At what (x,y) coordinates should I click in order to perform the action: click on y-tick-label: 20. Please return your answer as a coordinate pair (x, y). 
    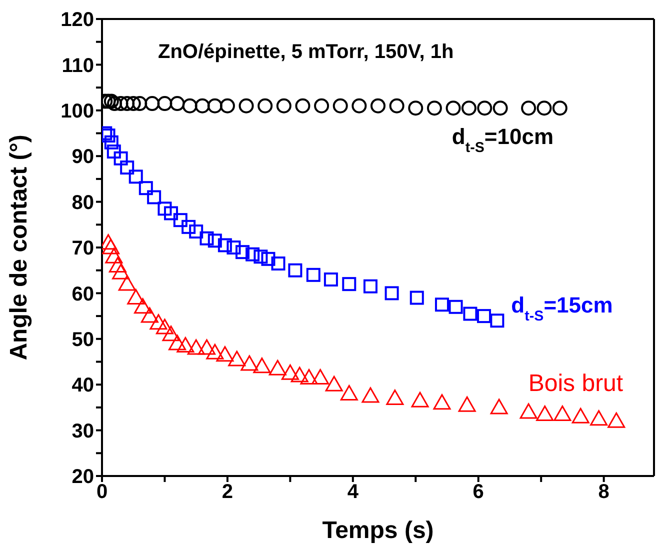
    Looking at the image, I should click on (83, 477).